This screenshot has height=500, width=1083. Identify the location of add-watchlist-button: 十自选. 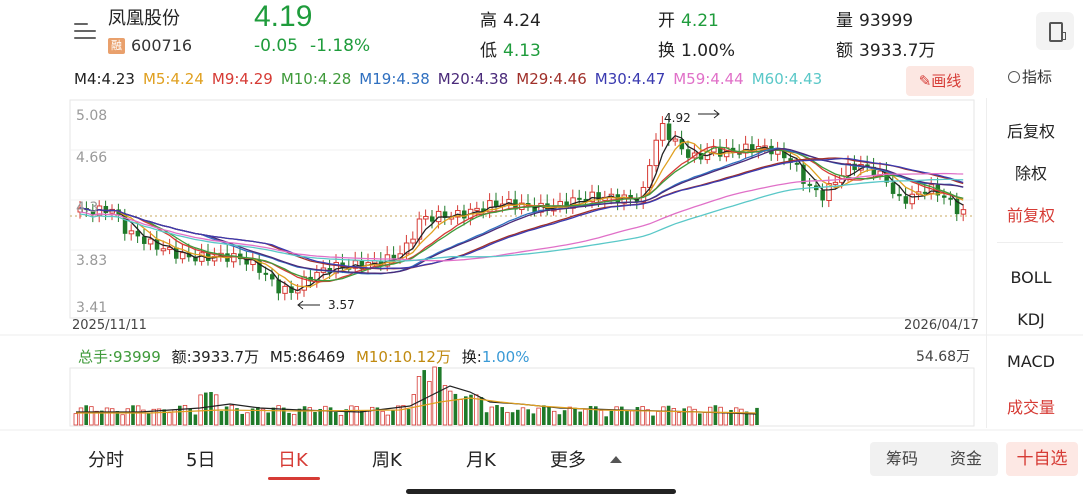
(1042, 459).